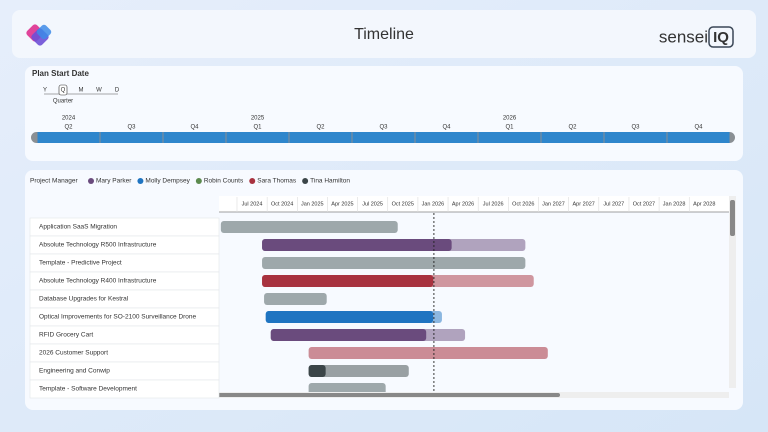 The height and width of the screenshot is (432, 768). I want to click on brand-badge-box, so click(721, 37).